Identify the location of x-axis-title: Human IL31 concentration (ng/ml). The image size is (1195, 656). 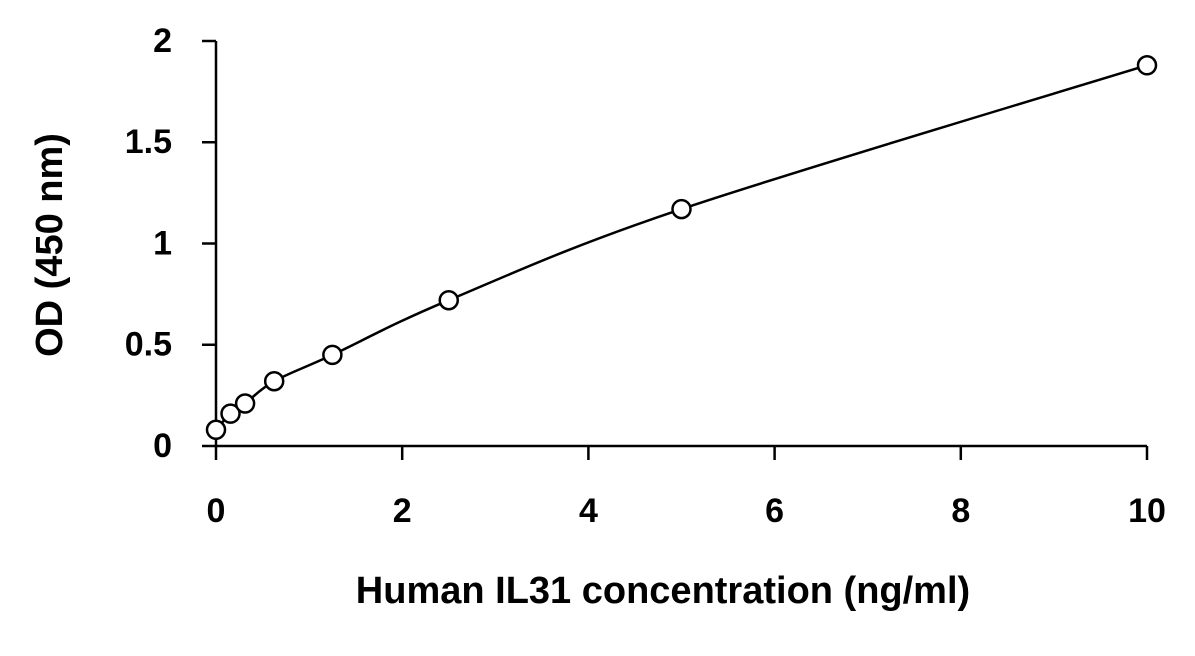
(663, 591).